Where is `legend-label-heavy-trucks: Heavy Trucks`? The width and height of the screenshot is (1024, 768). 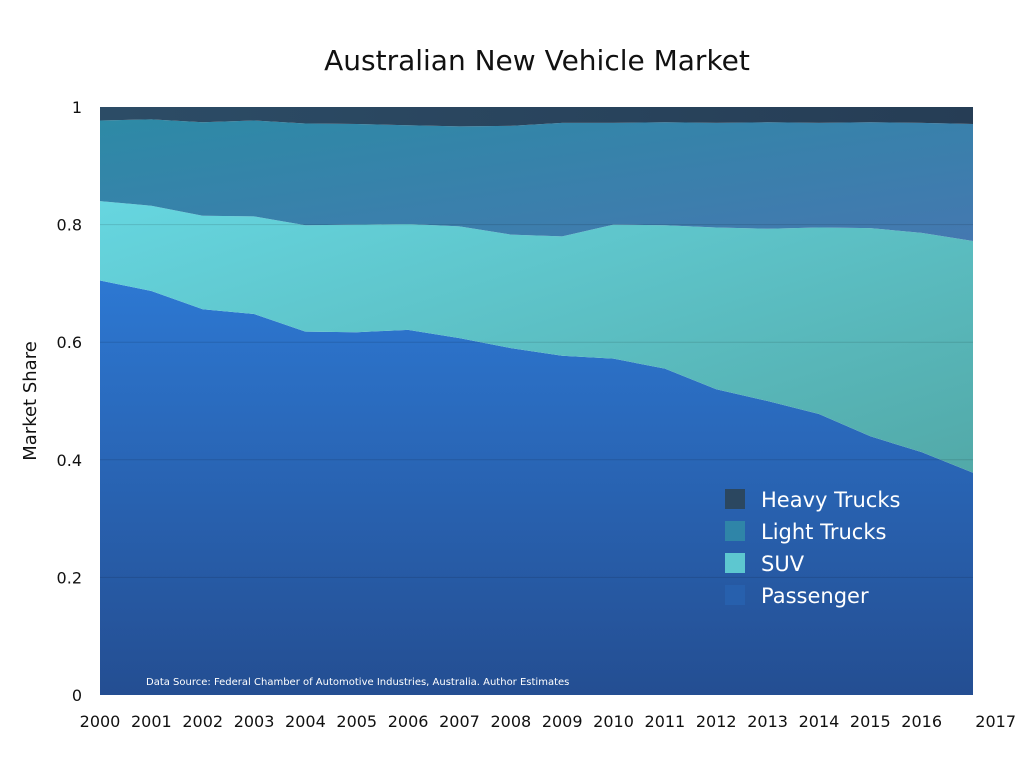 legend-label-heavy-trucks: Heavy Trucks is located at coordinates (830, 500).